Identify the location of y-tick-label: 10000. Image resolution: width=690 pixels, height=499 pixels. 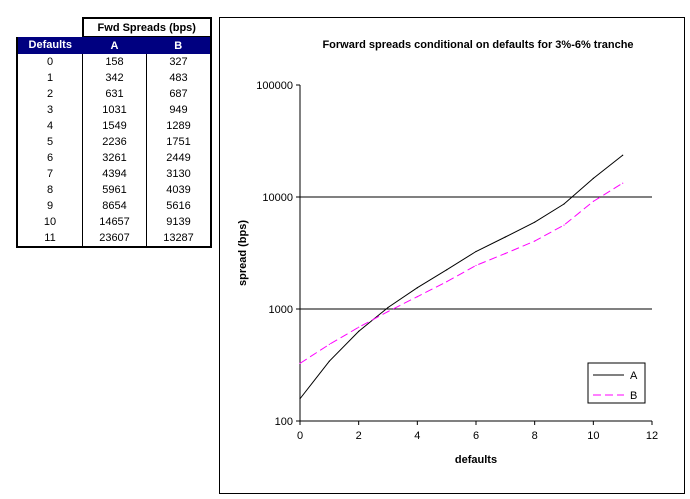
(277, 198).